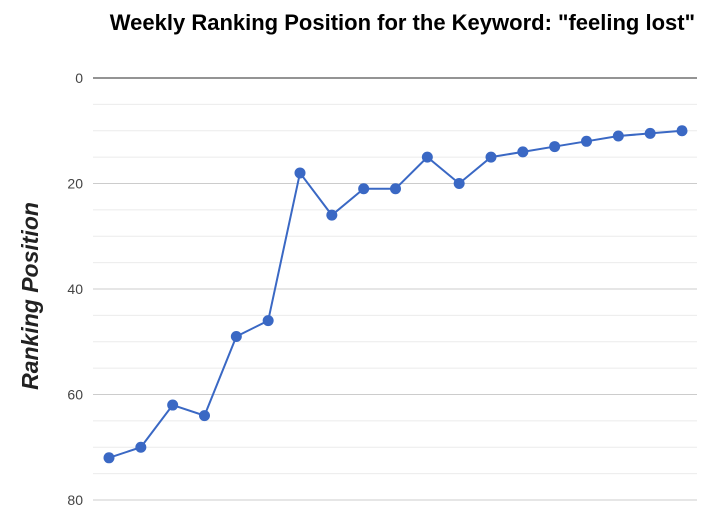  Describe the element at coordinates (75, 184) in the screenshot. I see `y-tick-label: 20` at that location.